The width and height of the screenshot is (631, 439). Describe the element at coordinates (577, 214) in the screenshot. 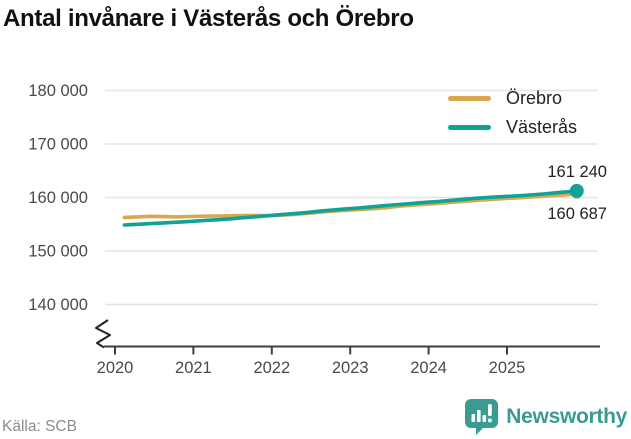

I see `orebro-end-value-label: 160 687` at that location.